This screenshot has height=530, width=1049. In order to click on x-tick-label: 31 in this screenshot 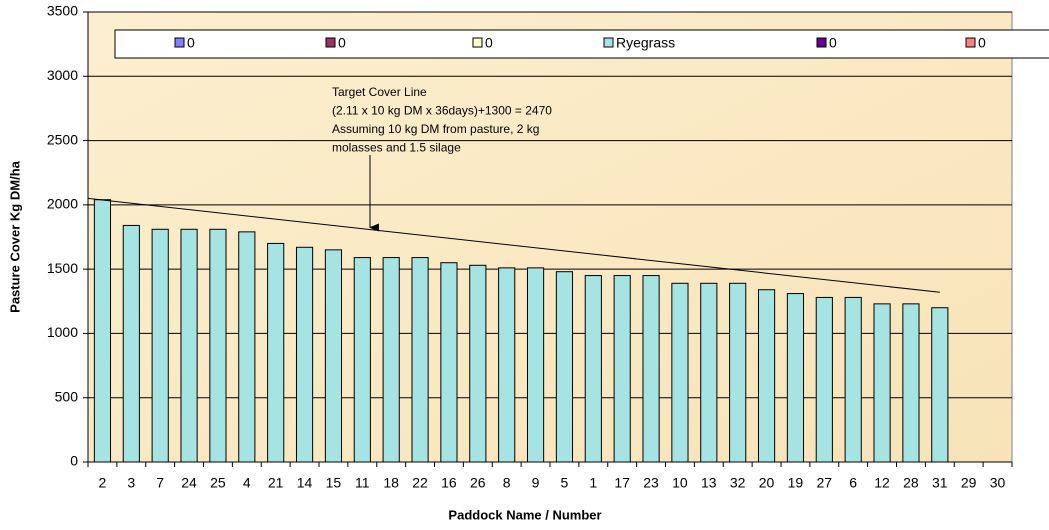, I will do `click(940, 483)`.